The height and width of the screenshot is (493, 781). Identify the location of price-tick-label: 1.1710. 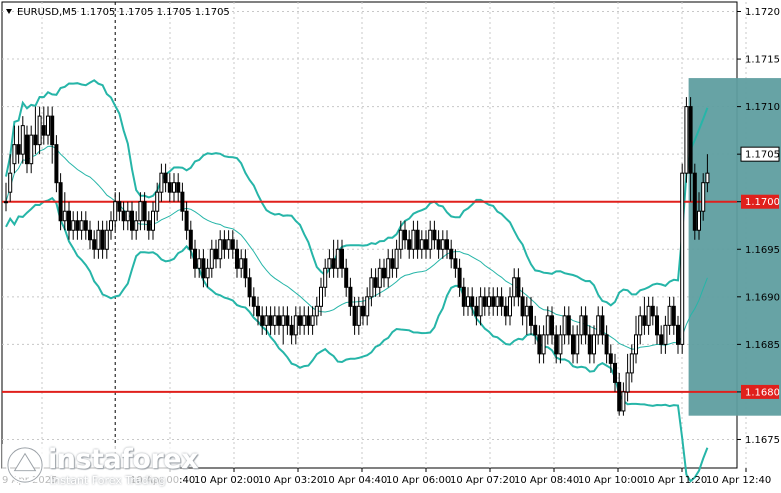
(762, 107).